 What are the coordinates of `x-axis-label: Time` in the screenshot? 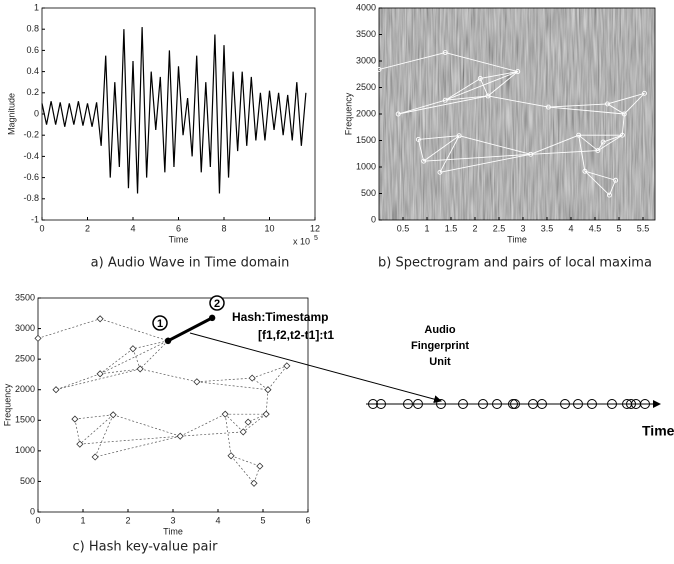 It's located at (179, 239).